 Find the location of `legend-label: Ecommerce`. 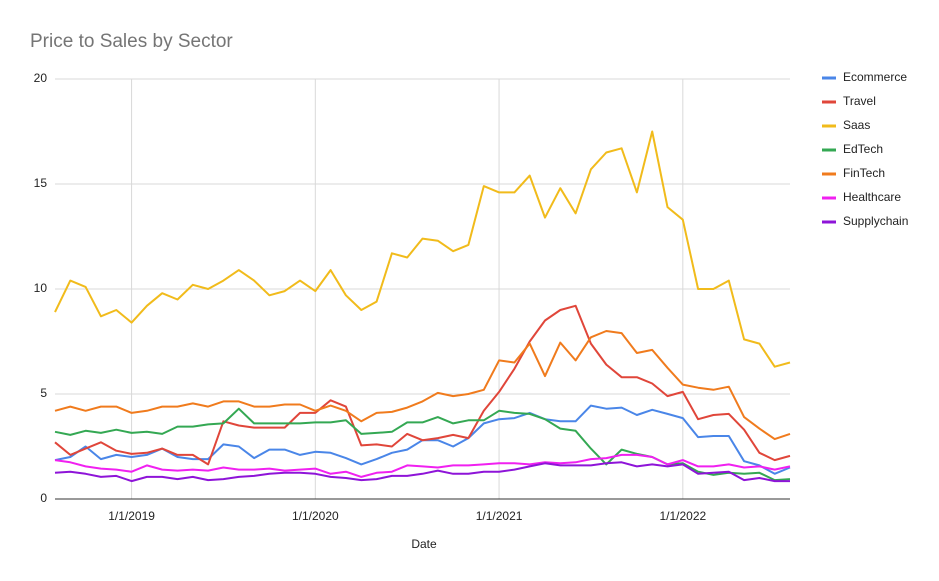

legend-label: Ecommerce is located at coordinates (875, 77).